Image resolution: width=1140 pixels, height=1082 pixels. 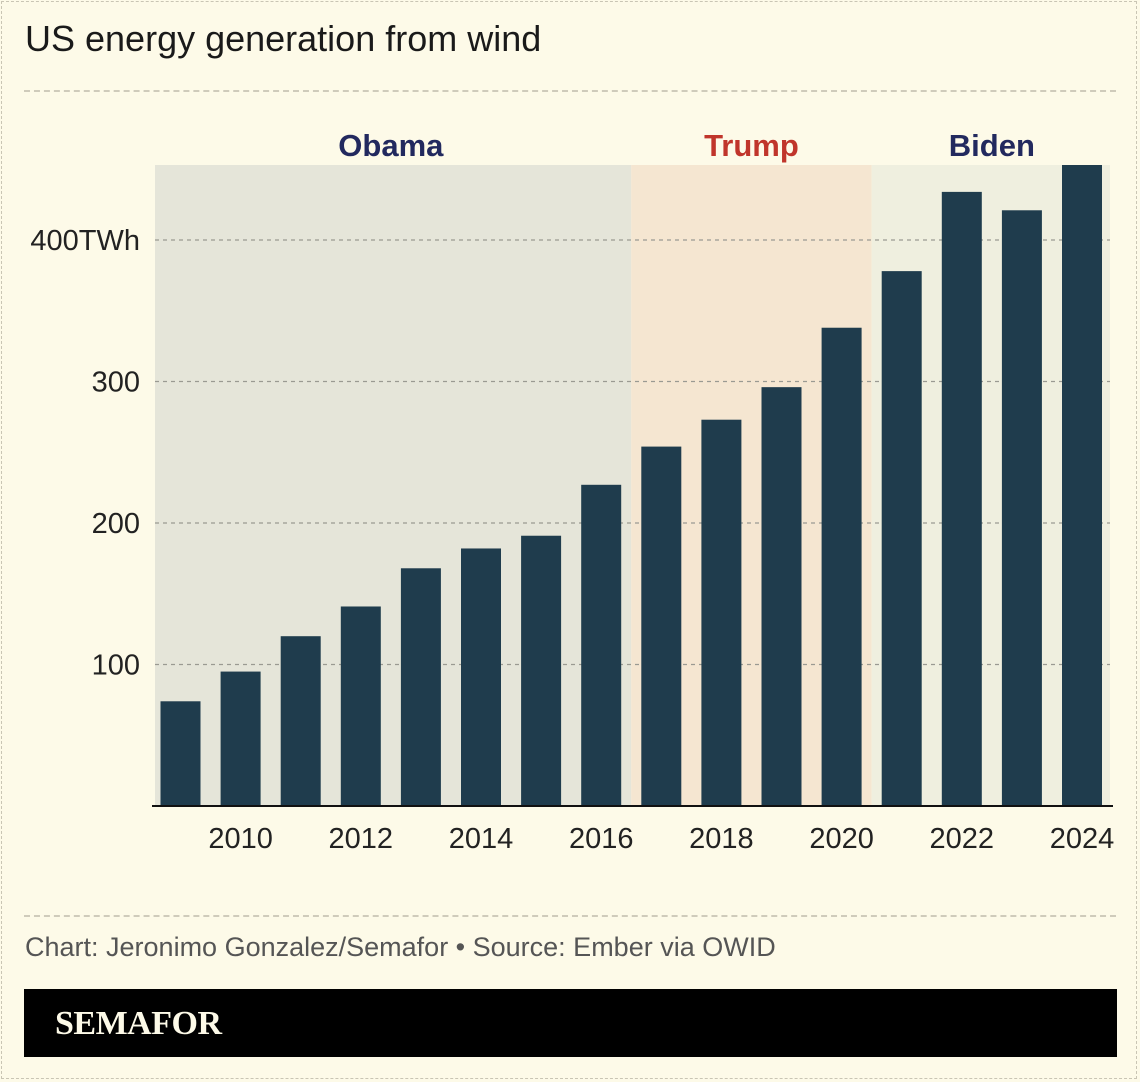 I want to click on chart-title: US energy generation from wind, so click(x=283, y=38).